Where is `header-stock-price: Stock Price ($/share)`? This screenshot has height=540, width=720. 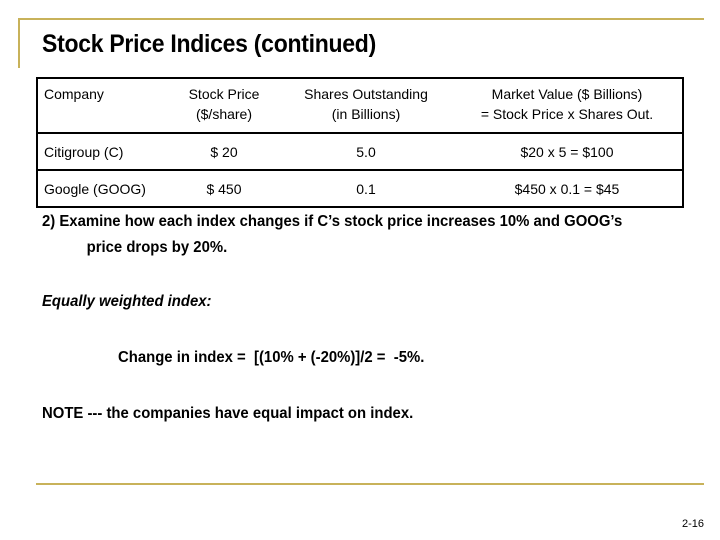
header-stock-price: Stock Price ($/share) is located at coordinates (224, 105).